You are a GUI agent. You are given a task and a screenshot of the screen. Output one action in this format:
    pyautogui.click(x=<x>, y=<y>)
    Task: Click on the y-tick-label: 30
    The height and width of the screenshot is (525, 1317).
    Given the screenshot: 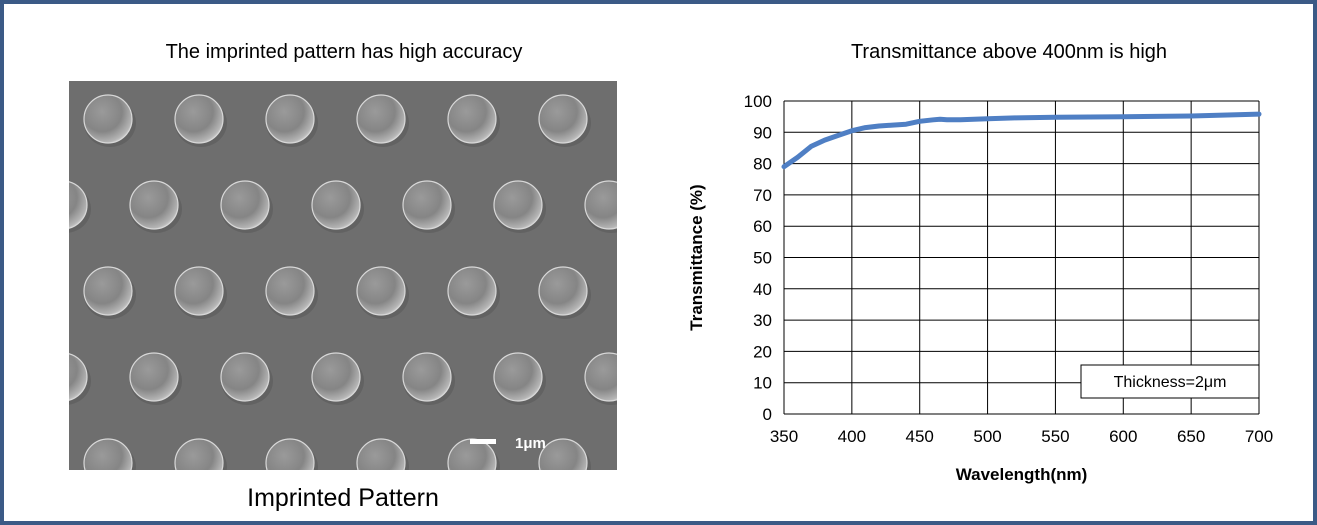 What is the action you would take?
    pyautogui.click(x=762, y=320)
    